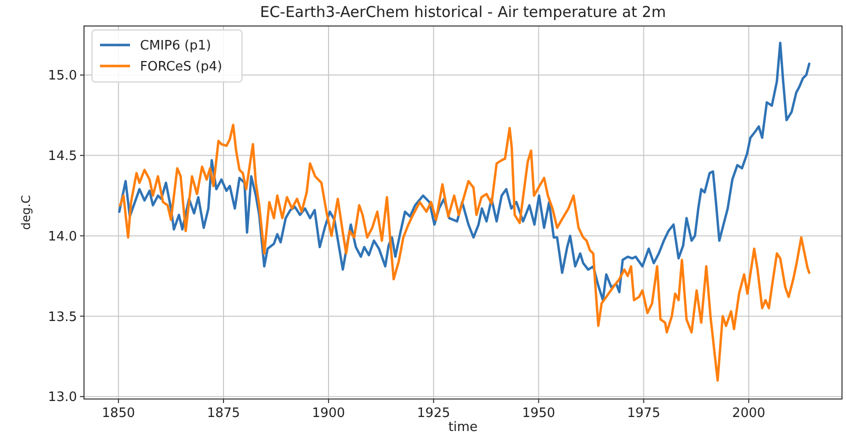 The image size is (846, 434). I want to click on chart-title: EC-Earth3-AerChem historical - Air temperature at 2m, so click(463, 12).